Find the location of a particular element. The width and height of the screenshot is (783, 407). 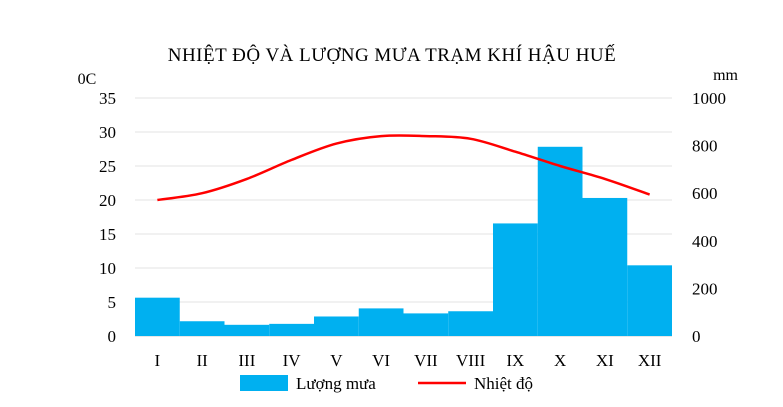

left-axis-tick-label: 15 is located at coordinates (107, 234).